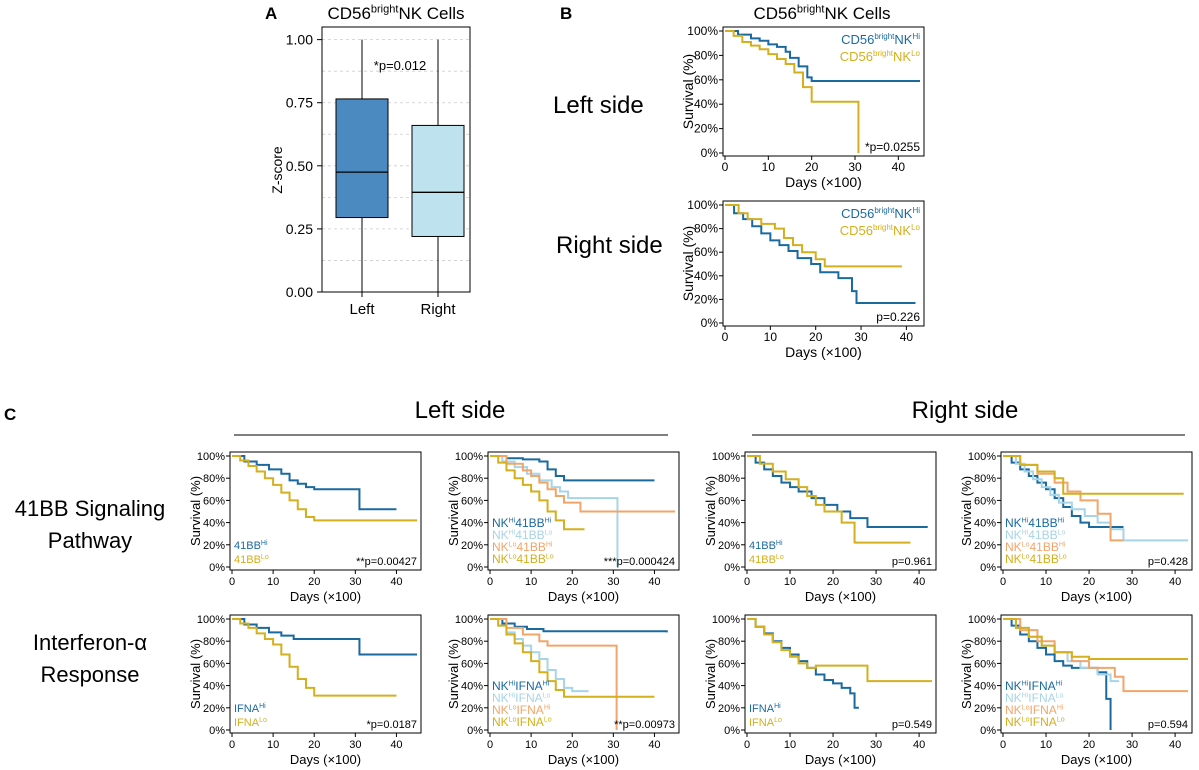 The image size is (1199, 770). Describe the element at coordinates (1062, 532) in the screenshot. I see `km-c4-legend-1-sup: Lo` at that location.